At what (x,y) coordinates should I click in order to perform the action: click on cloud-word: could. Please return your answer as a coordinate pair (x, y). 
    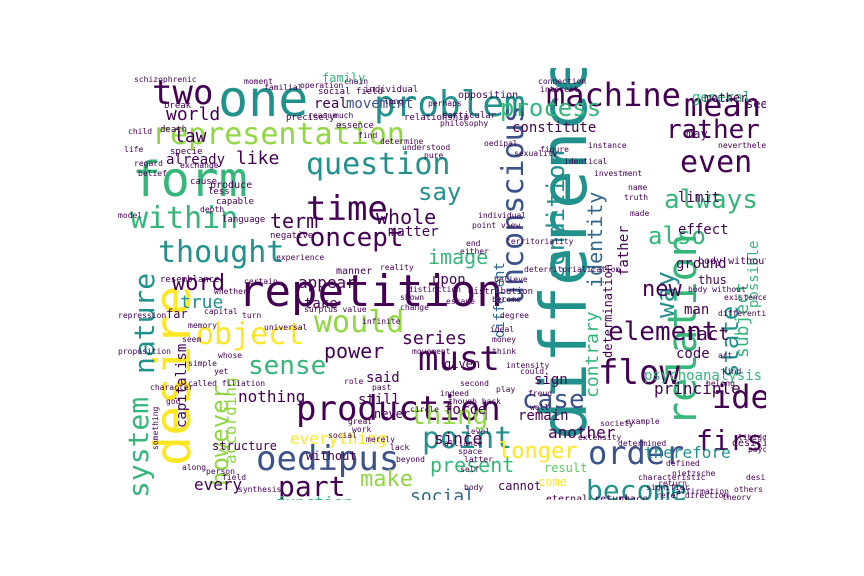
    Looking at the image, I should click on (532, 371).